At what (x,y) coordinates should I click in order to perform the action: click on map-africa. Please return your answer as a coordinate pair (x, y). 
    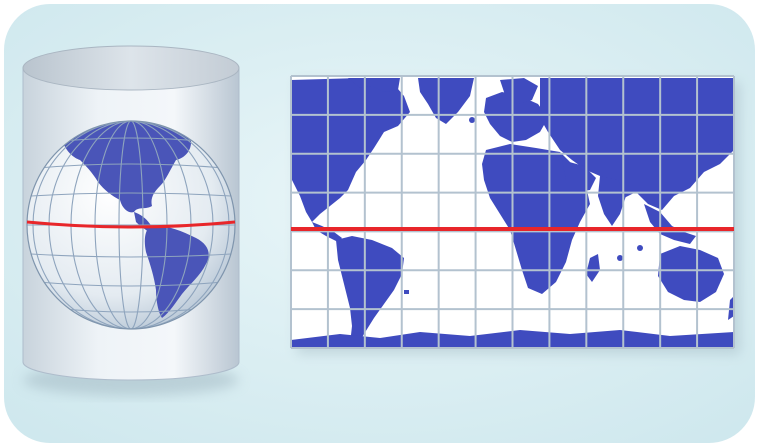
    Looking at the image, I should click on (536, 219).